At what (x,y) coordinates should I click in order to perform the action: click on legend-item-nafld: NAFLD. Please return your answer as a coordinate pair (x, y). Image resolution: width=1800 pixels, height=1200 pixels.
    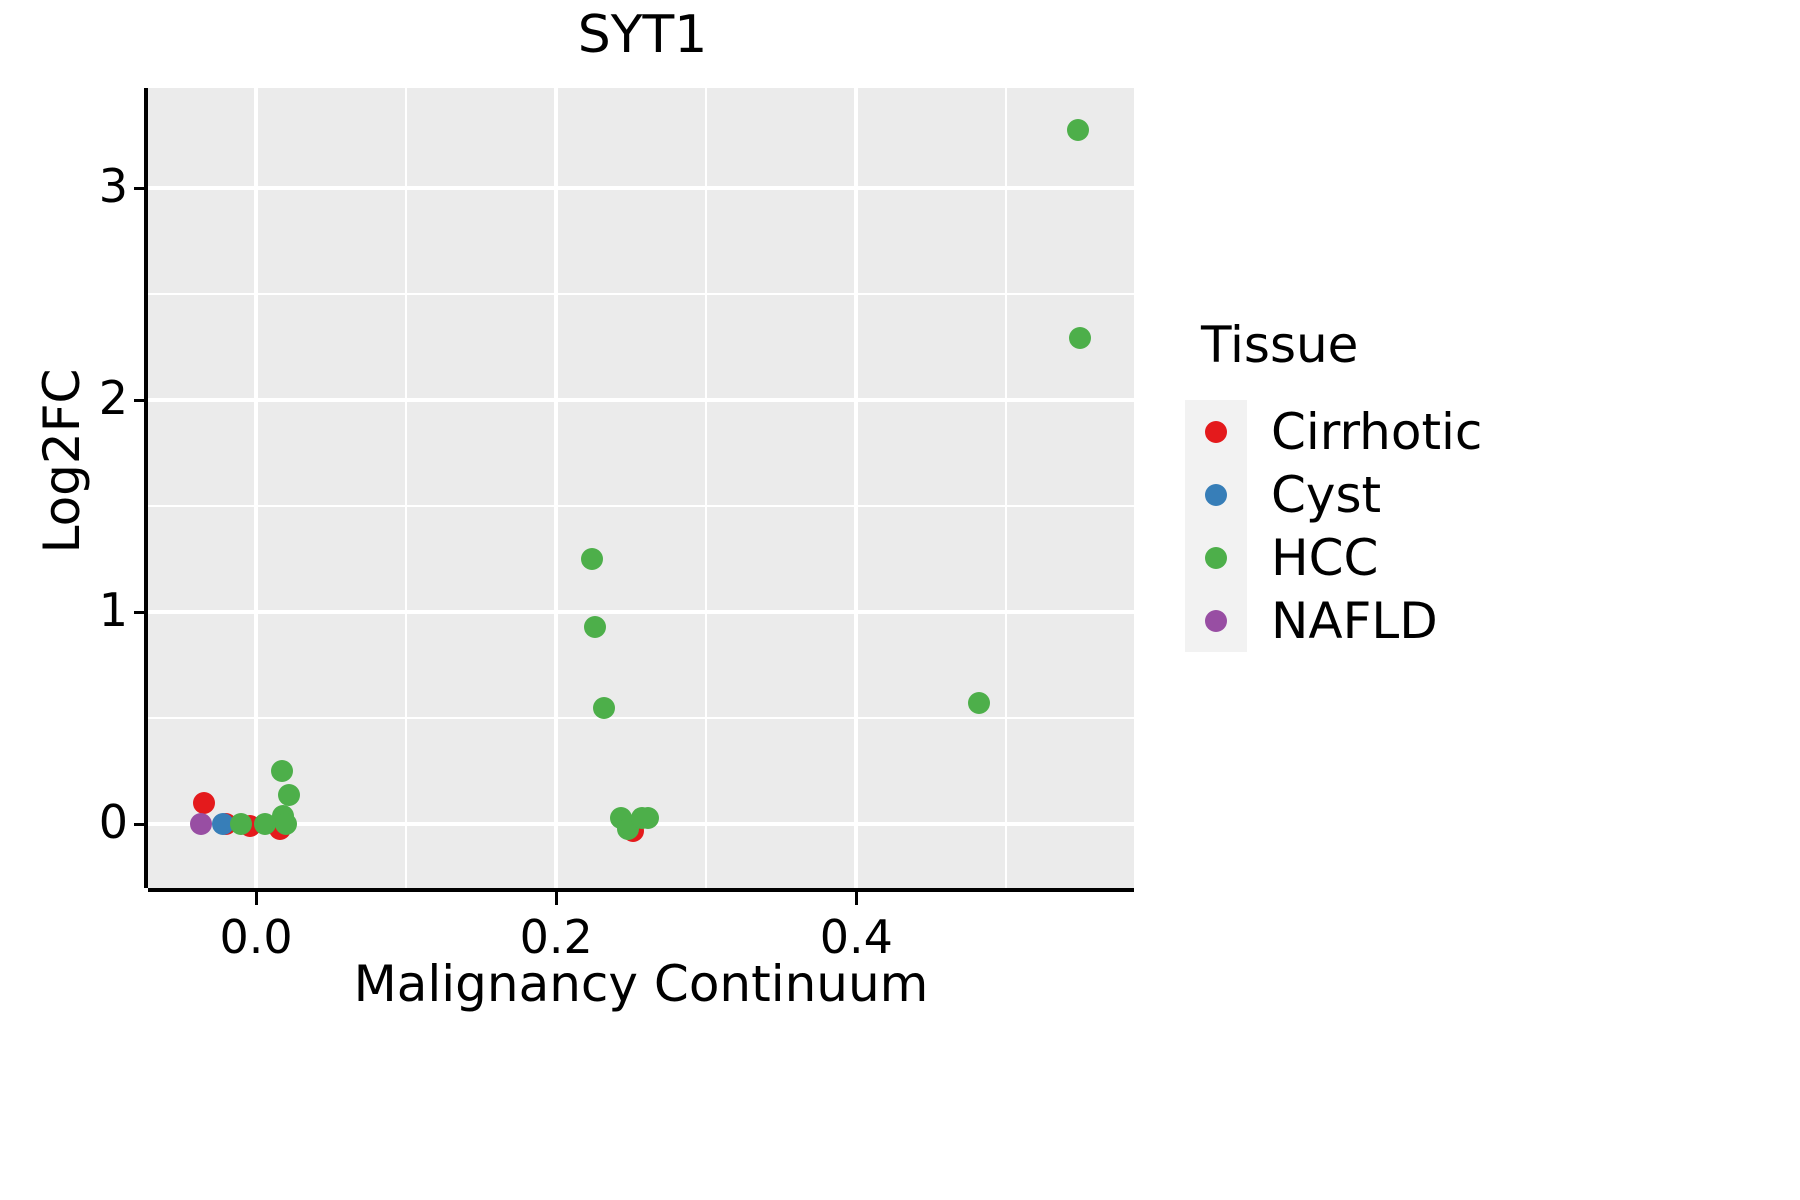
    Looking at the image, I should click on (1465, 620).